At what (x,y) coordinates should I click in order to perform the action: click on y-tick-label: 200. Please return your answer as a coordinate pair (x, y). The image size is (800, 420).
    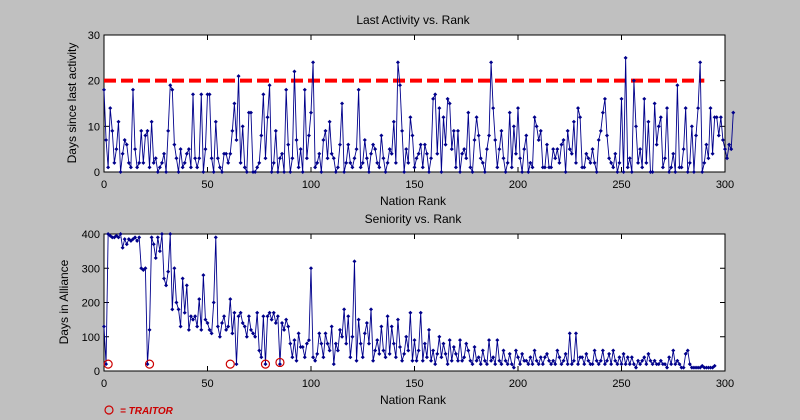
    Looking at the image, I should click on (91, 304).